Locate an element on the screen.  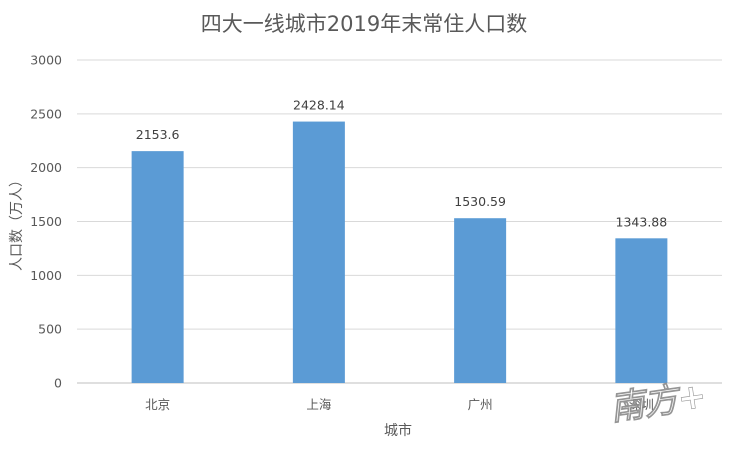
y-tick-label: 2500 is located at coordinates (46, 113).